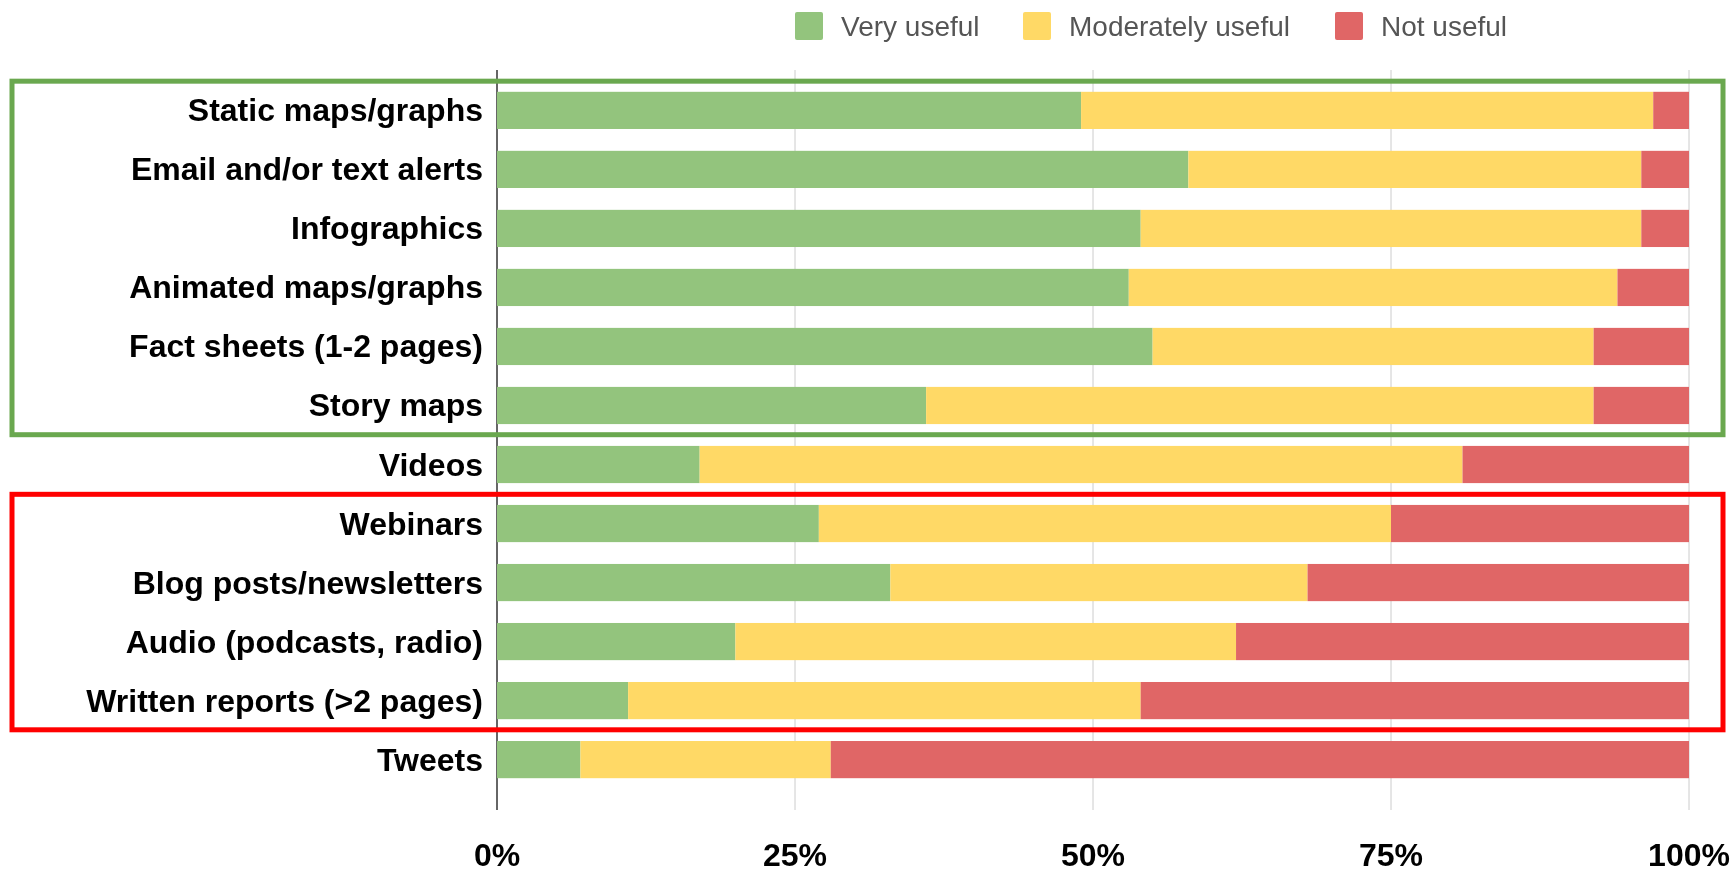  Describe the element at coordinates (411, 523) in the screenshot. I see `y-tick-label: Webinars` at that location.